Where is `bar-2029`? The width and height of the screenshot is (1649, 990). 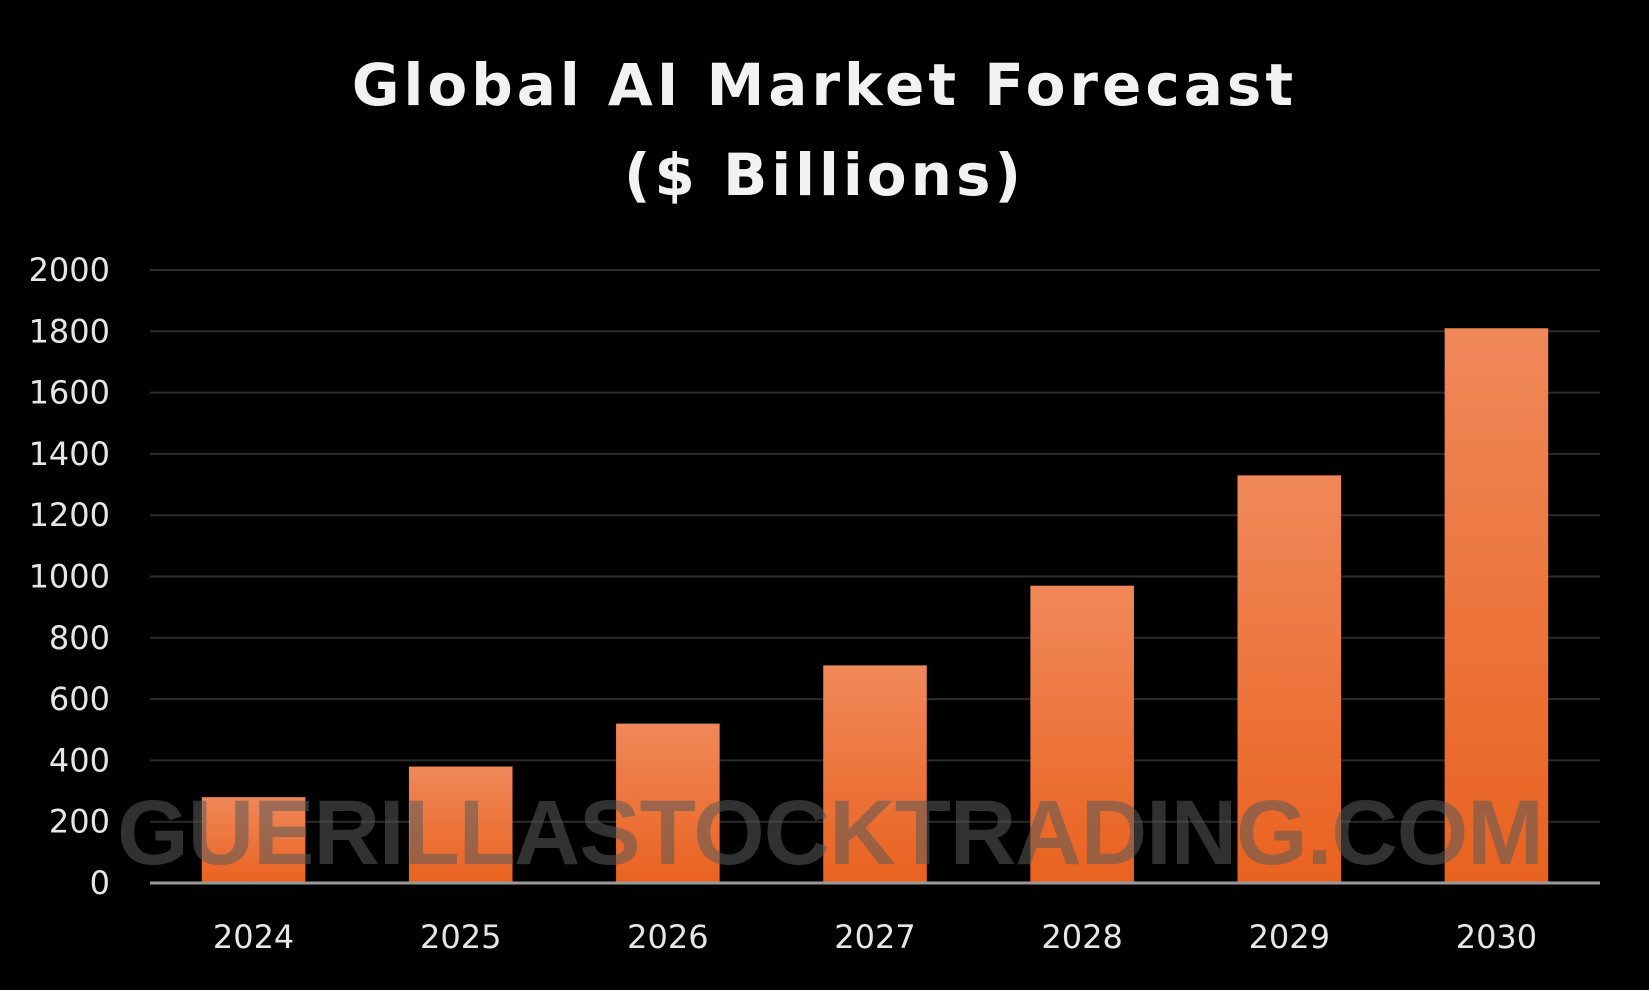
bar-2029 is located at coordinates (1289, 679).